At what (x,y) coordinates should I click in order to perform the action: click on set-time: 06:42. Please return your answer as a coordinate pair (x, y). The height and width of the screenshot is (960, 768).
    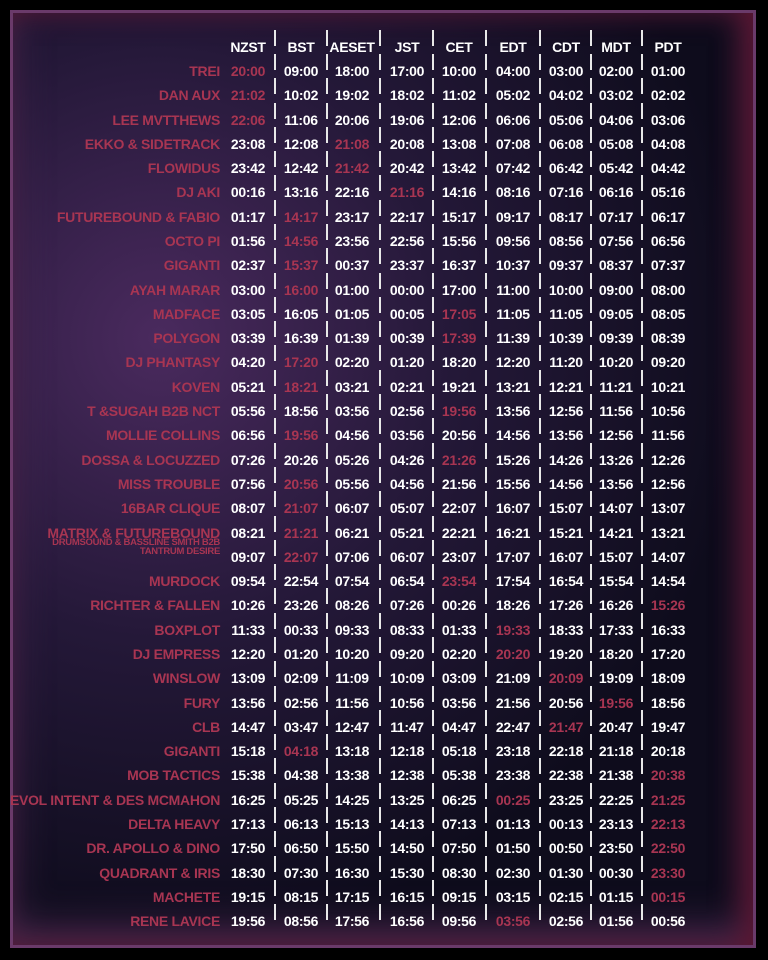
    Looking at the image, I should click on (566, 168).